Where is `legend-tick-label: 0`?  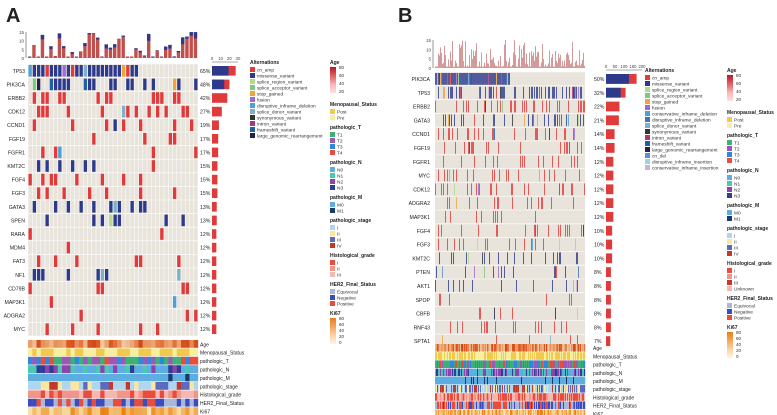
legend-tick-label: 0 is located at coordinates (340, 342).